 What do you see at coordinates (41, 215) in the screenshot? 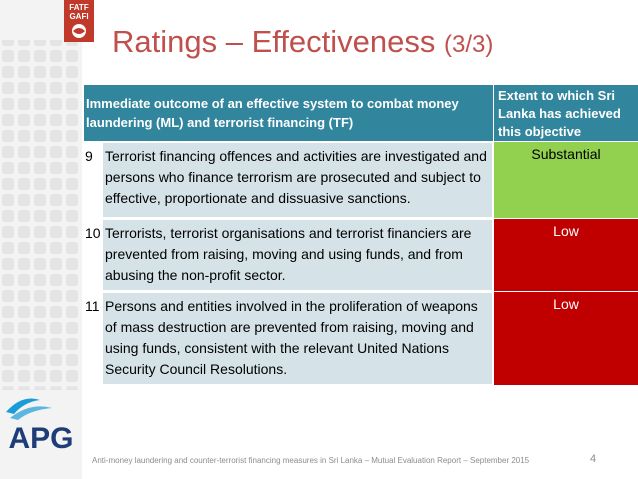
I see `dot-pattern` at bounding box center [41, 215].